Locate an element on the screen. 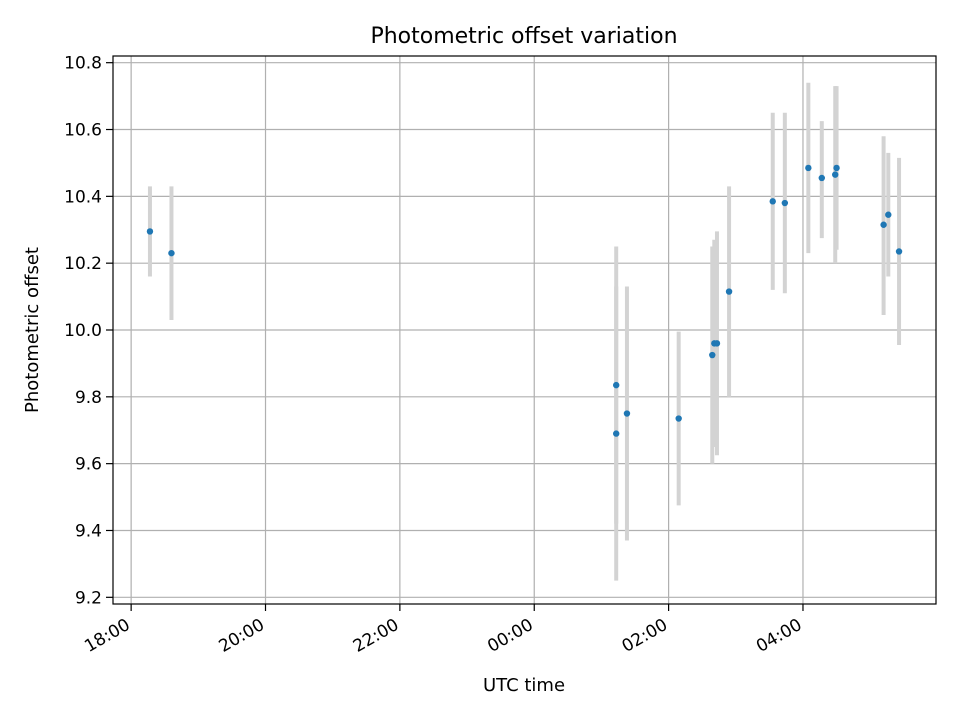 Image resolution: width=960 pixels, height=720 pixels. y-tick-label: 9.6 is located at coordinates (88, 465).